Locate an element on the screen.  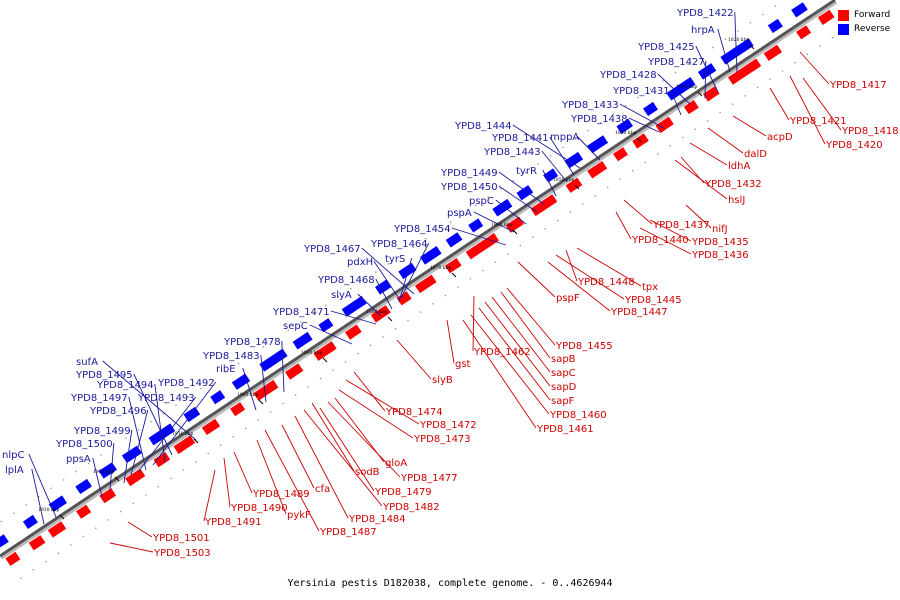
gene-label-YPD8_1497: YPD8_1497 is located at coordinates (99, 398).